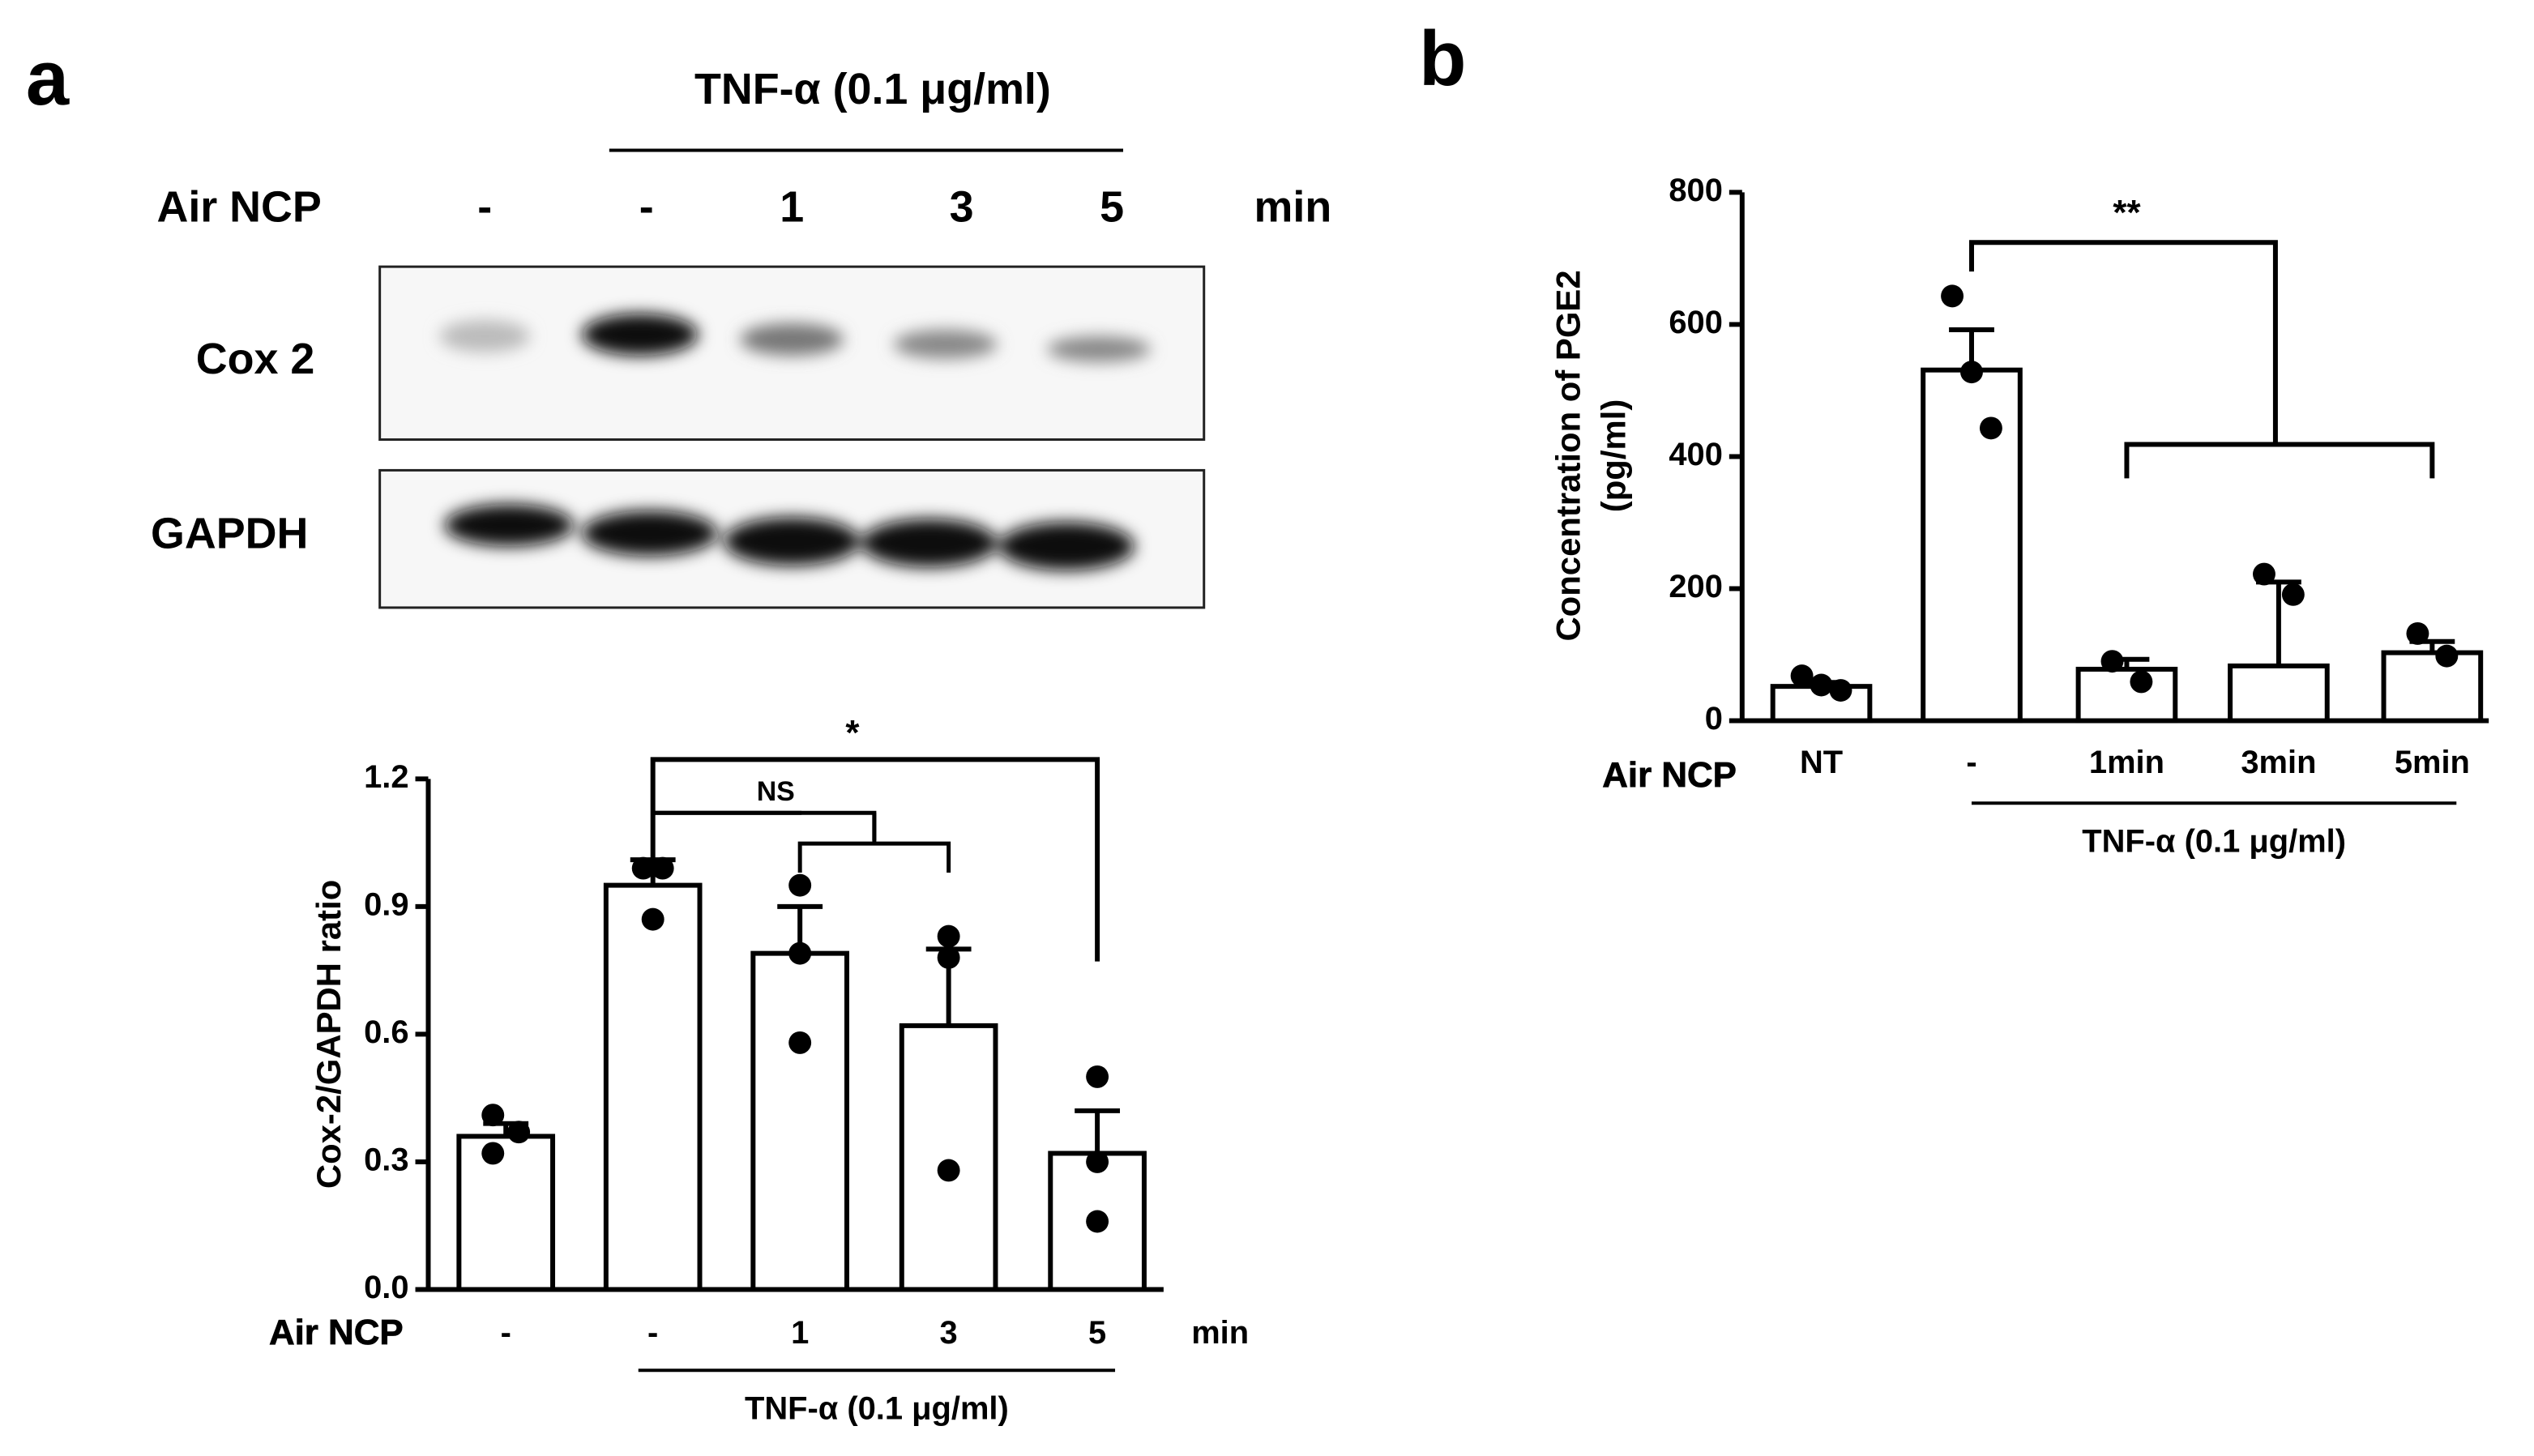  What do you see at coordinates (1112, 208) in the screenshot?
I see `lane-label: 5` at bounding box center [1112, 208].